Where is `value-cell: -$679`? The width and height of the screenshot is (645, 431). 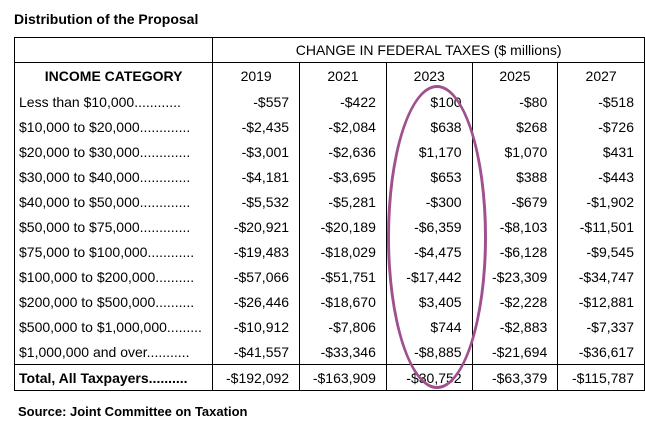 value-cell: -$679 is located at coordinates (514, 201).